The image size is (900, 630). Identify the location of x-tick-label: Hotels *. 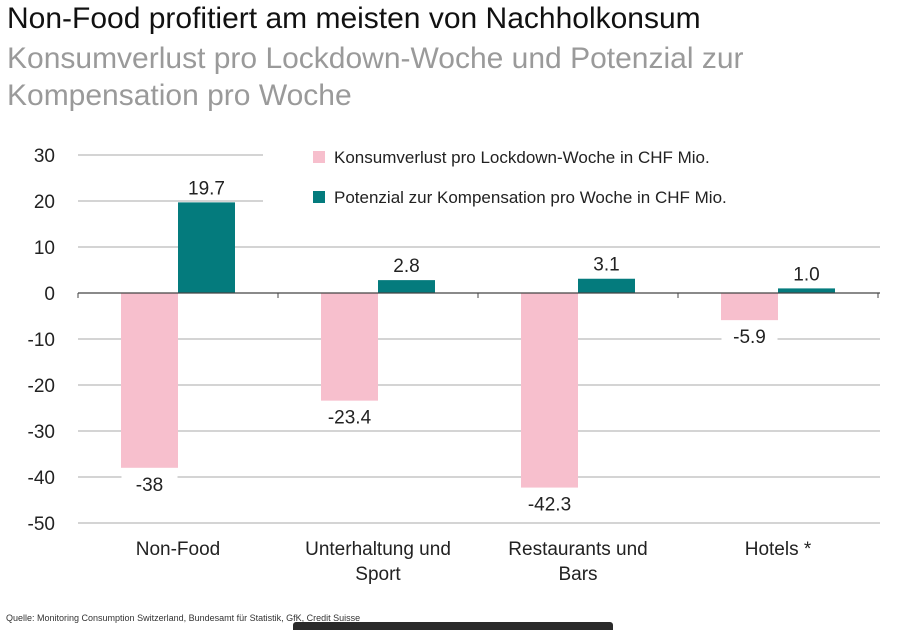
(778, 549).